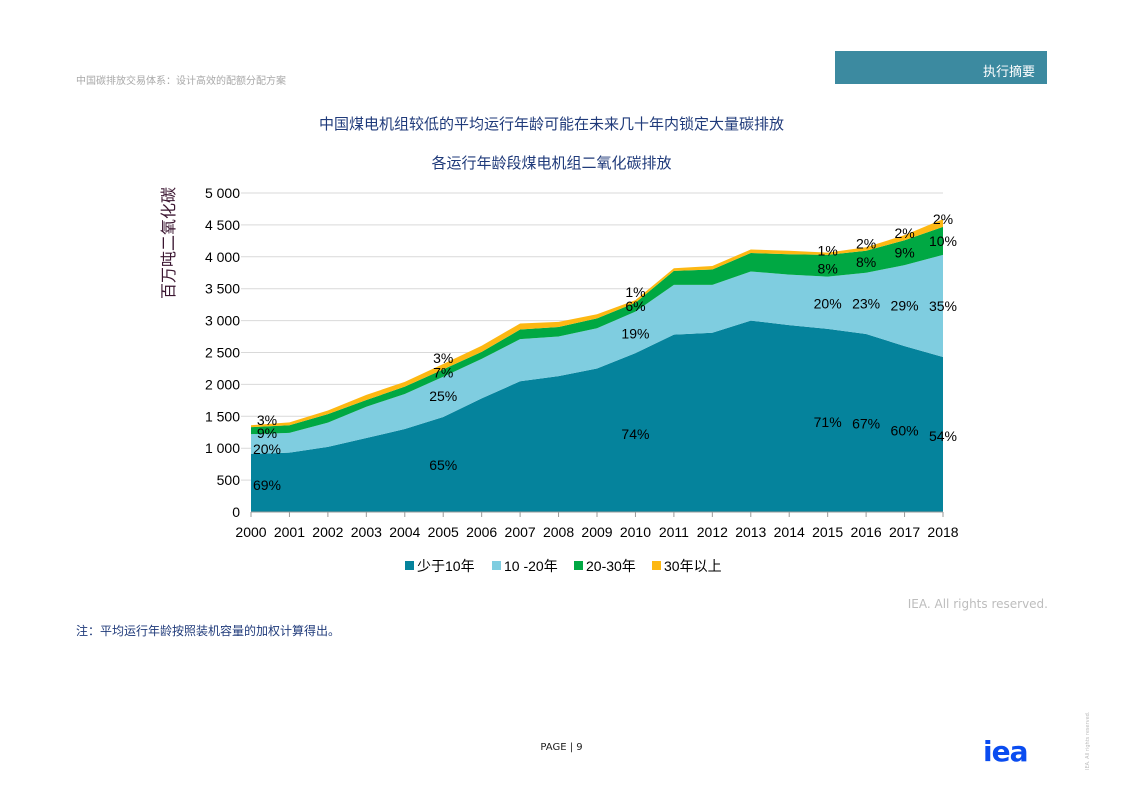  Describe the element at coordinates (222, 225) in the screenshot. I see `y-tick-label: 4 500` at that location.